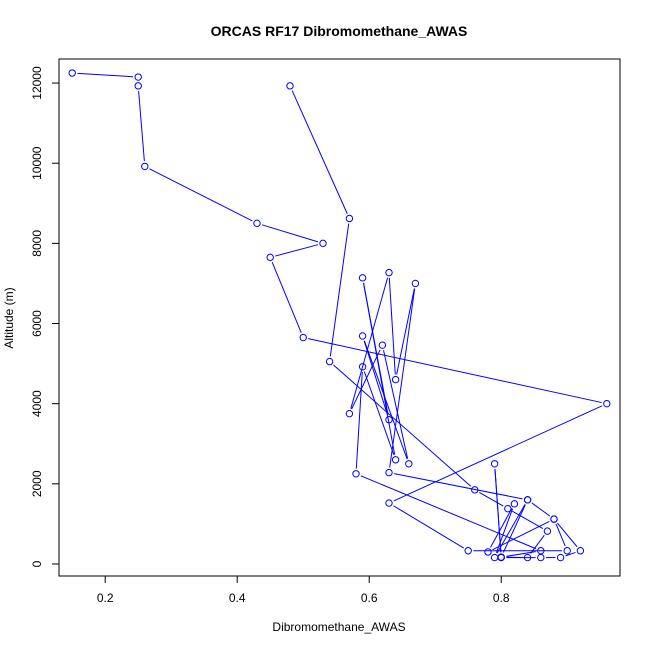  I want to click on x-tick-label: 0.2, so click(105, 598).